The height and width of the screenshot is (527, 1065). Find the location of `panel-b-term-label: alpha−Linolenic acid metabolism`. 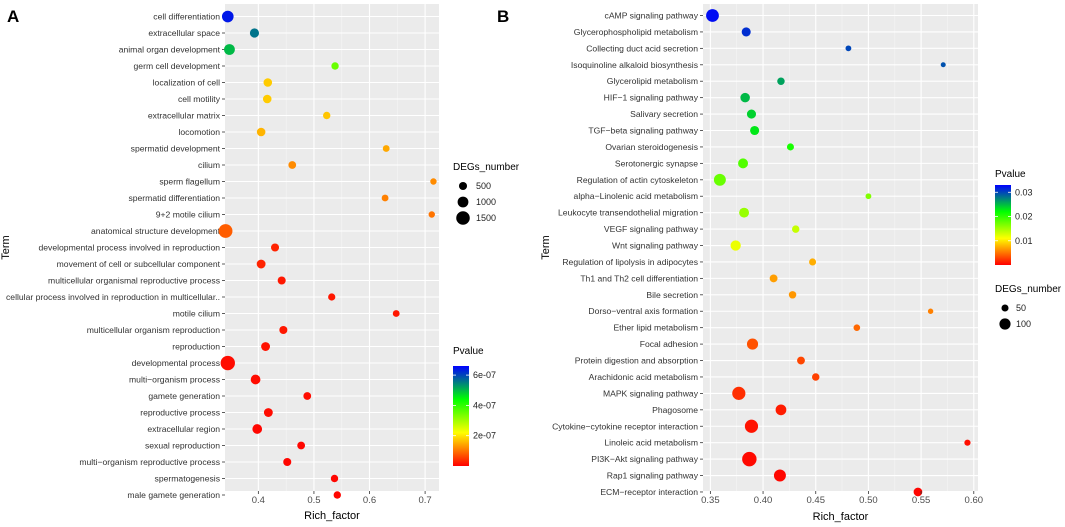

panel-b-term-label: alpha−Linolenic acid metabolism is located at coordinates (636, 196).